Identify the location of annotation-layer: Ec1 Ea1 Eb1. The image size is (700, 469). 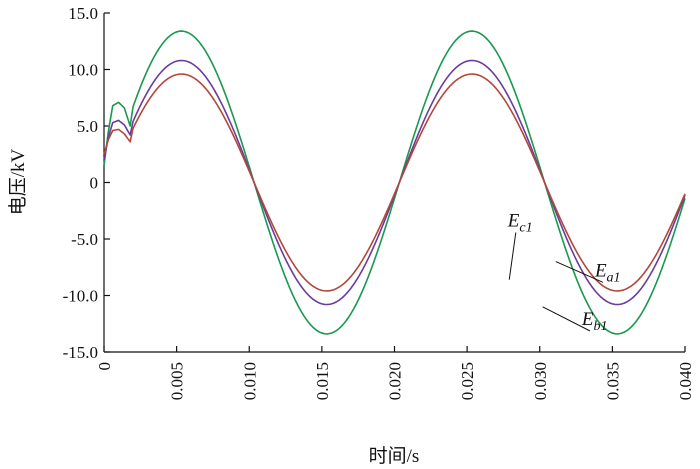
(564, 272).